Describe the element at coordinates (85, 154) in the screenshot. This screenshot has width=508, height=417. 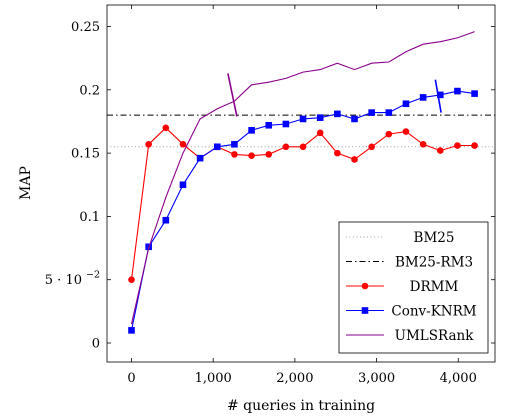
I see `y-tick-label: 0.15` at that location.